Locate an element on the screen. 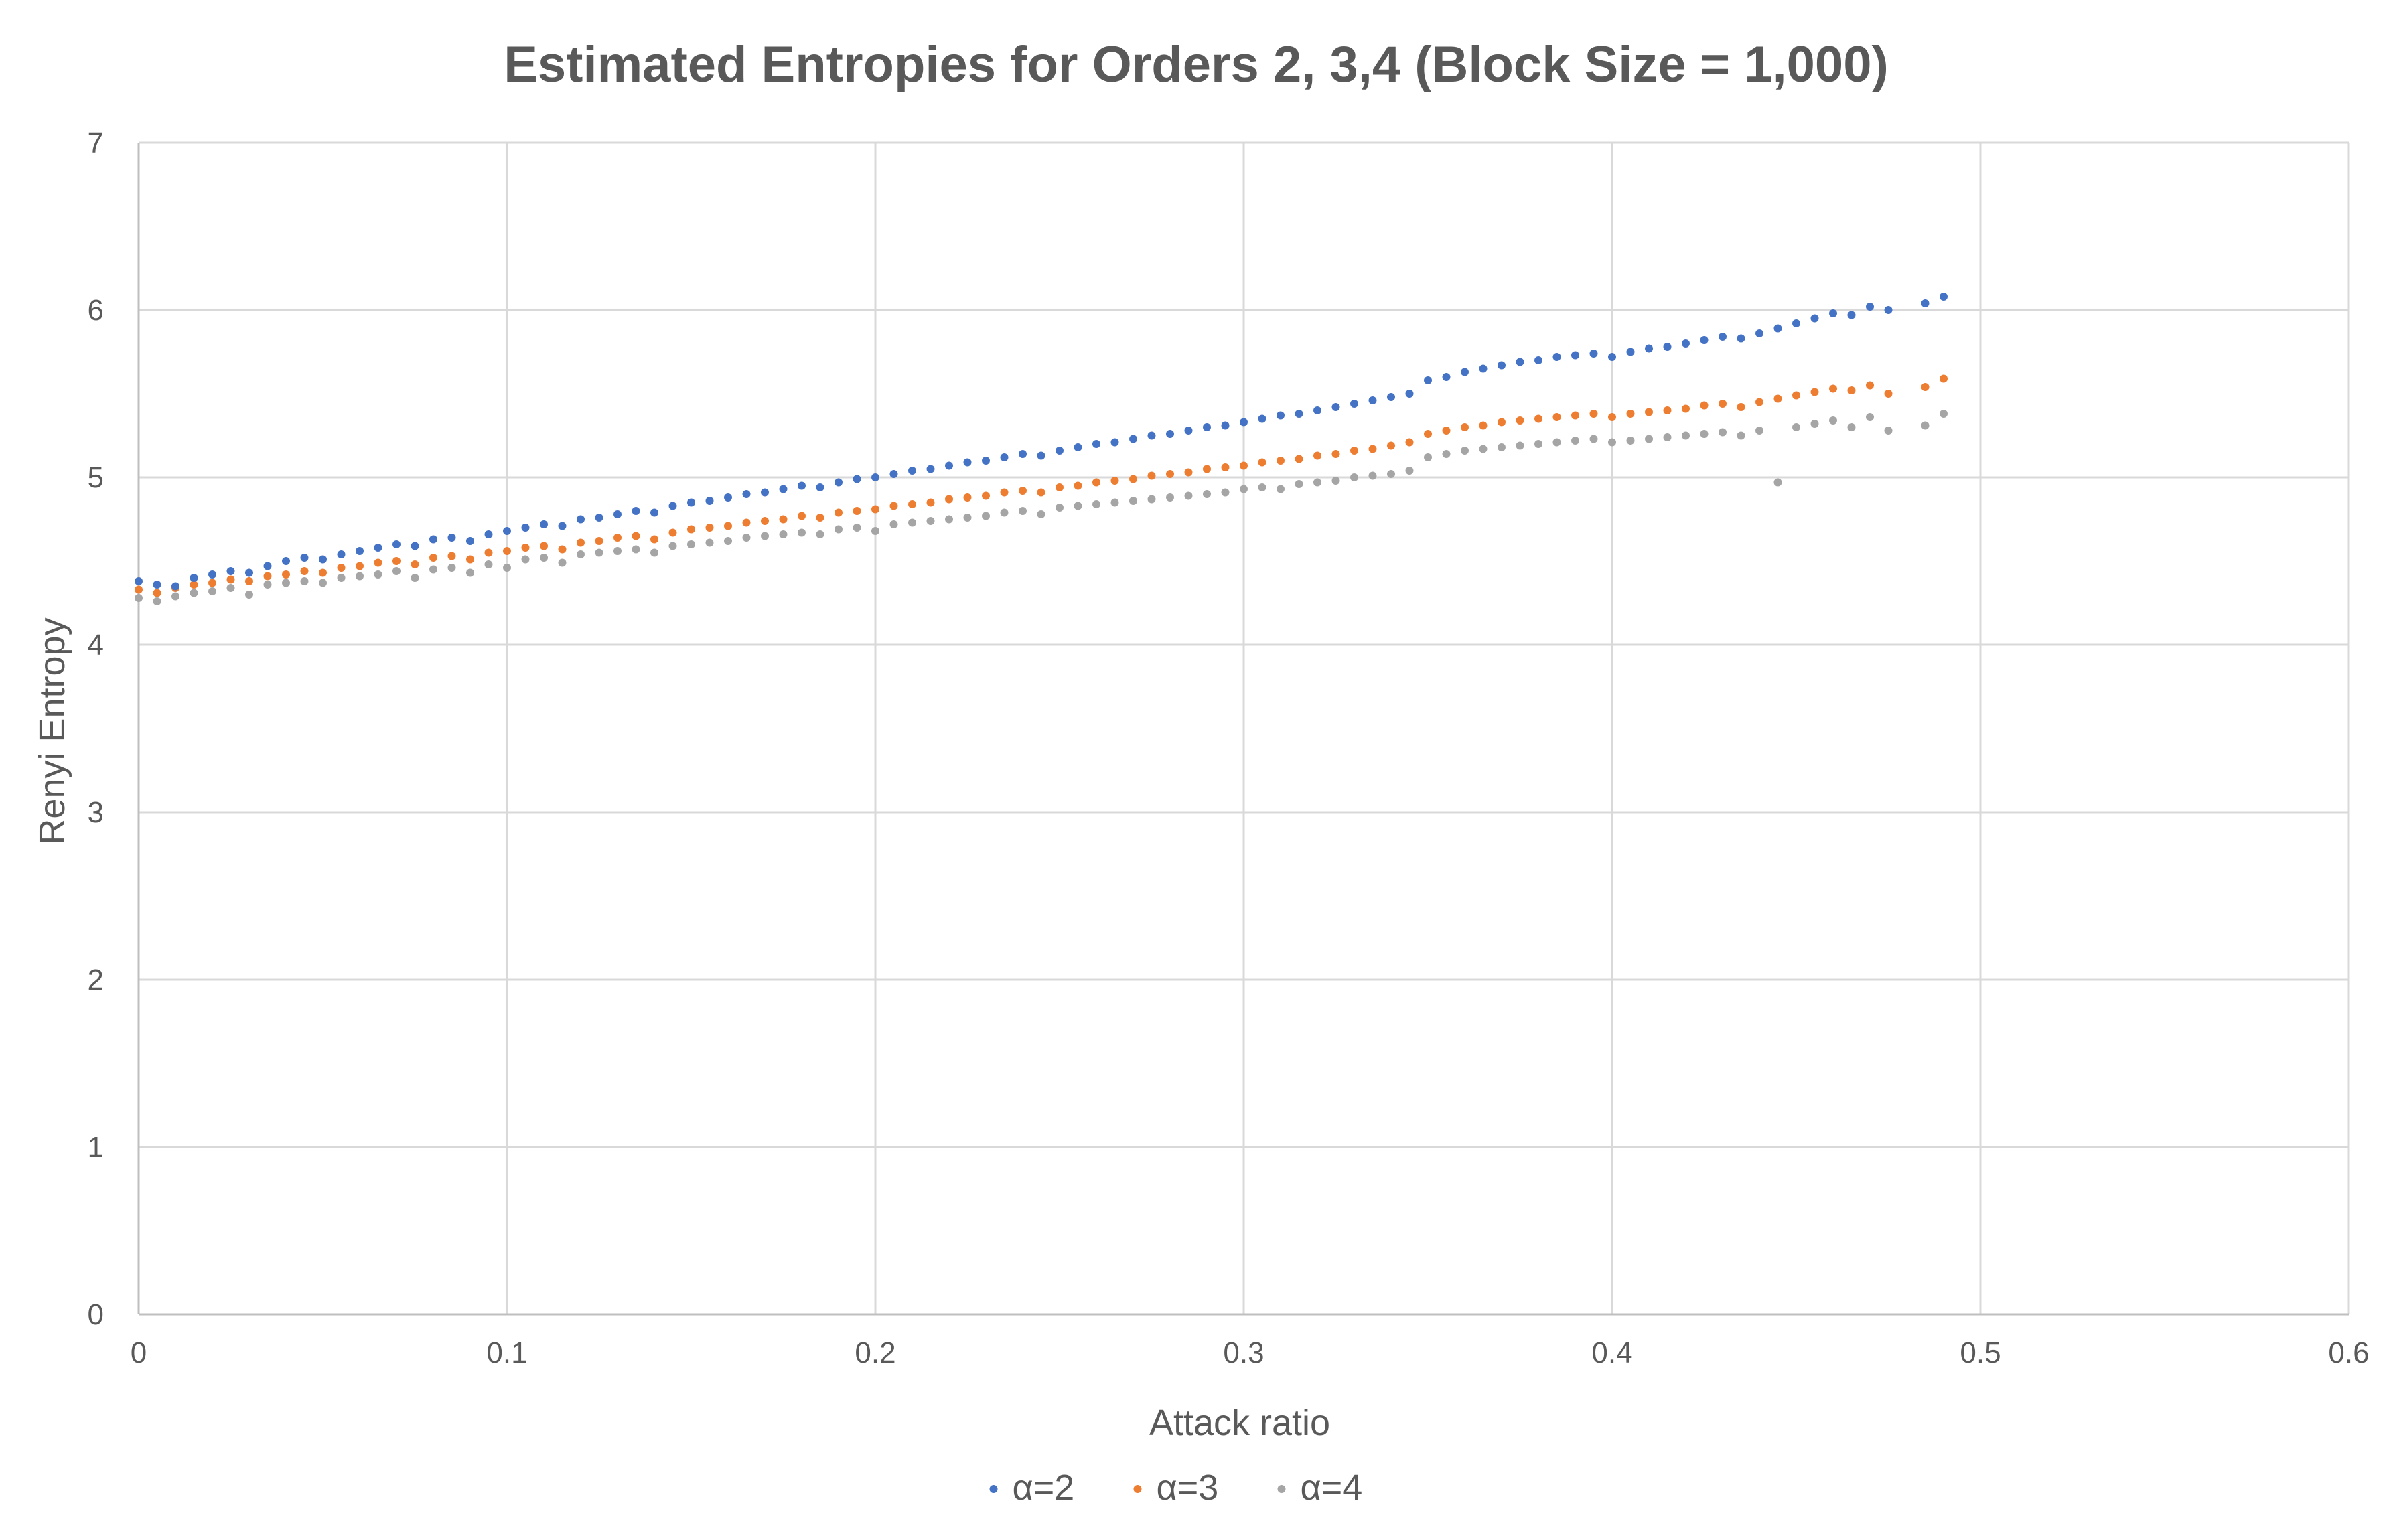  series-α=3 is located at coordinates (1041, 485).